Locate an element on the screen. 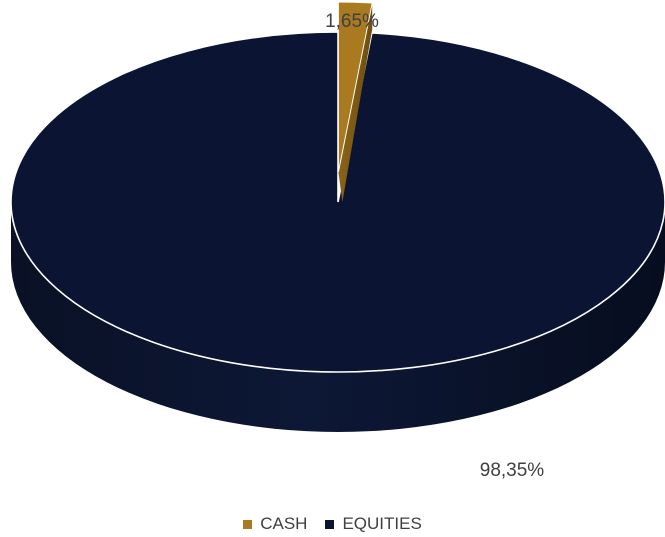 Image resolution: width=665 pixels, height=537 pixels. legend-label-cash: CASH is located at coordinates (284, 523).